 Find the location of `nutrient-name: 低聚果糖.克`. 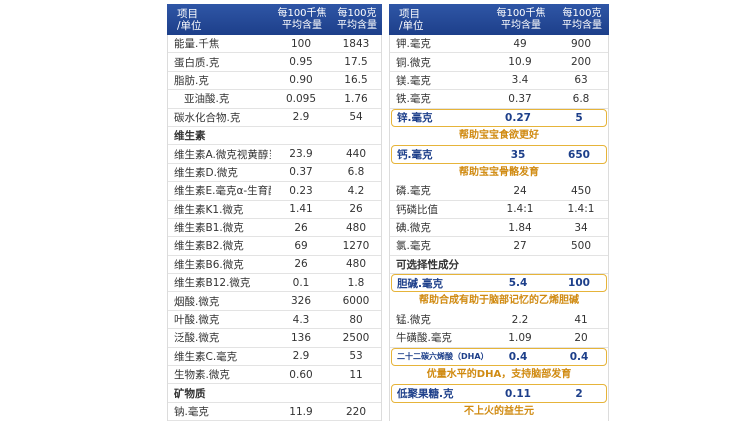

nutrient-name: 低聚果糖.克 is located at coordinates (425, 394).